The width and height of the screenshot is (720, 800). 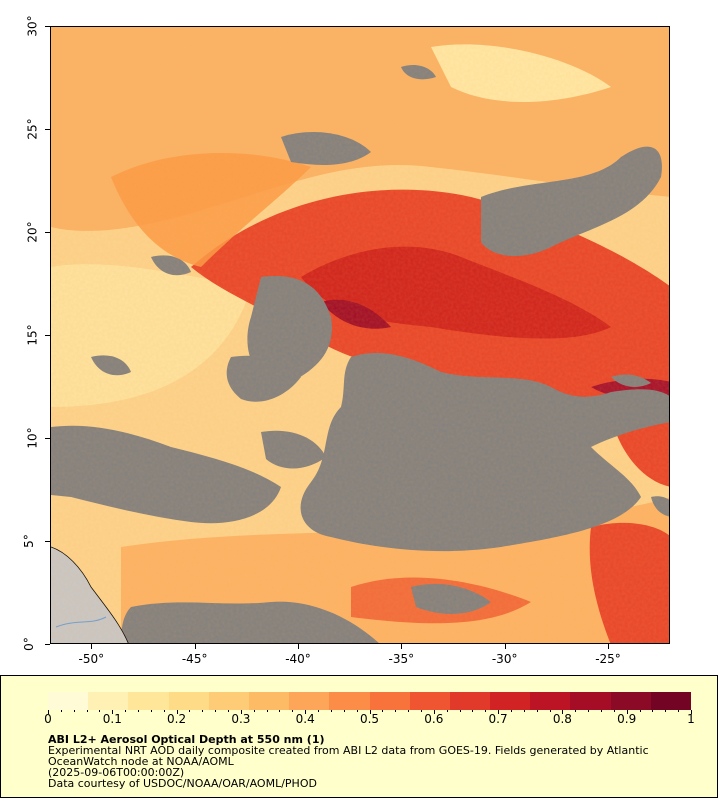 What do you see at coordinates (608, 659) in the screenshot?
I see `x-tick-label: -25°` at bounding box center [608, 659].